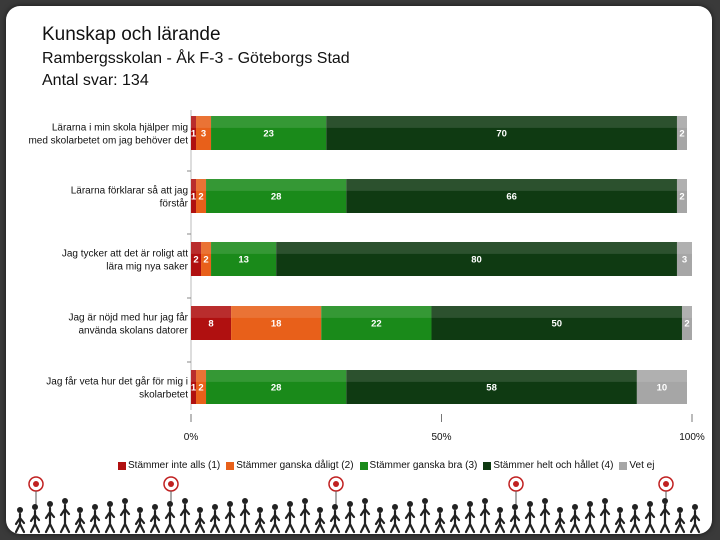  Describe the element at coordinates (376, 324) in the screenshot. I see `bar-value-label: 22` at that location.